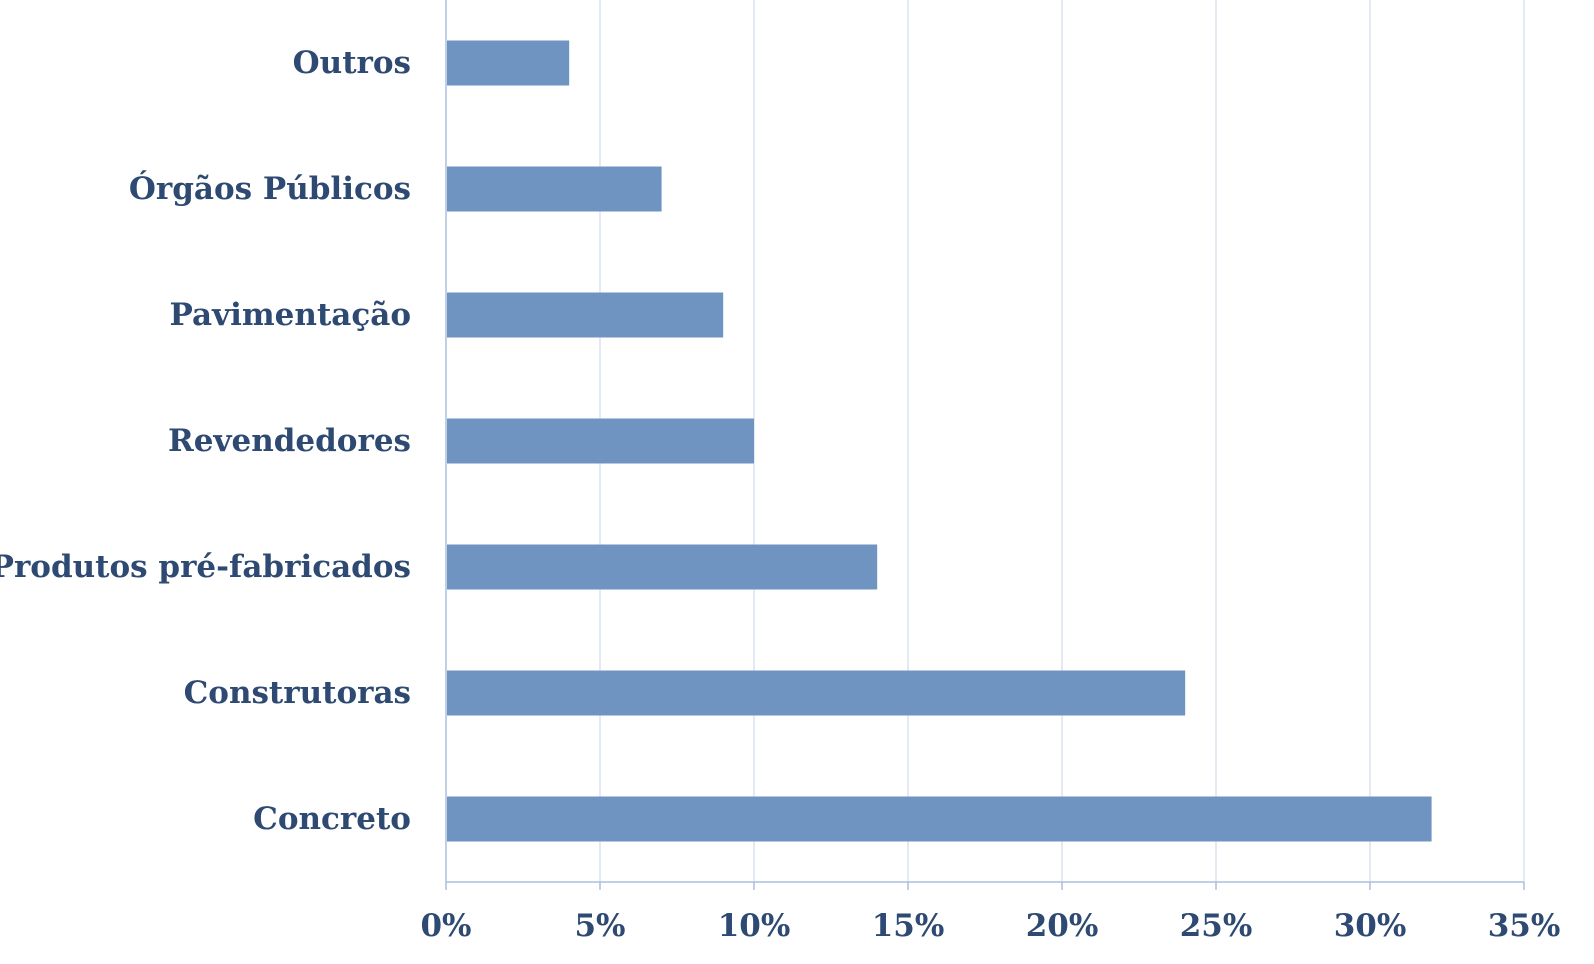  Describe the element at coordinates (1216, 926) in the screenshot. I see `x-tick-label: 25%` at that location.